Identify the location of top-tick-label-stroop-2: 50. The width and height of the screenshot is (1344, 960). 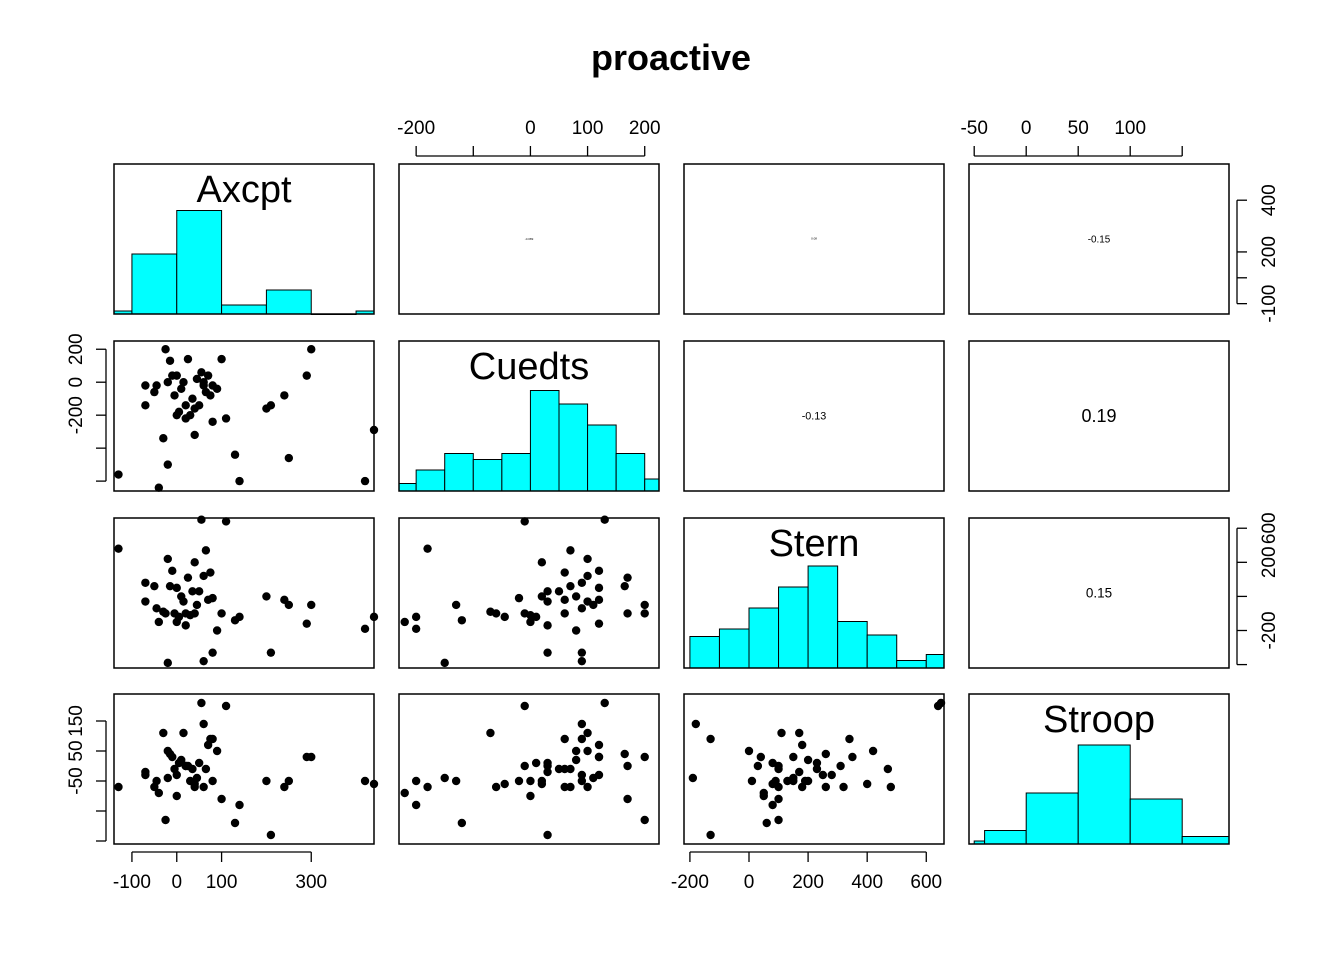
(1078, 128).